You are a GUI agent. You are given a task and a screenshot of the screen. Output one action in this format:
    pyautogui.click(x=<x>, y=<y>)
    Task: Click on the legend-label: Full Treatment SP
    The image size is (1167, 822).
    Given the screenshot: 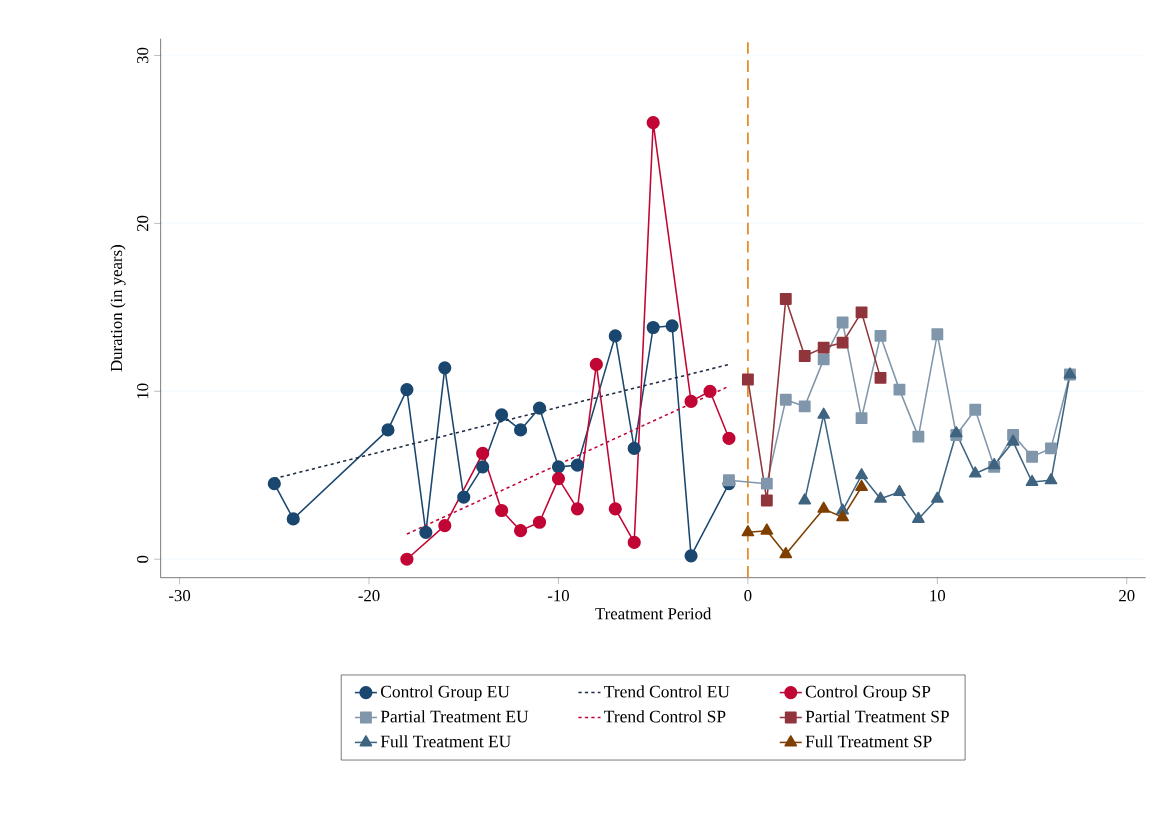 What is the action you would take?
    pyautogui.click(x=868, y=741)
    